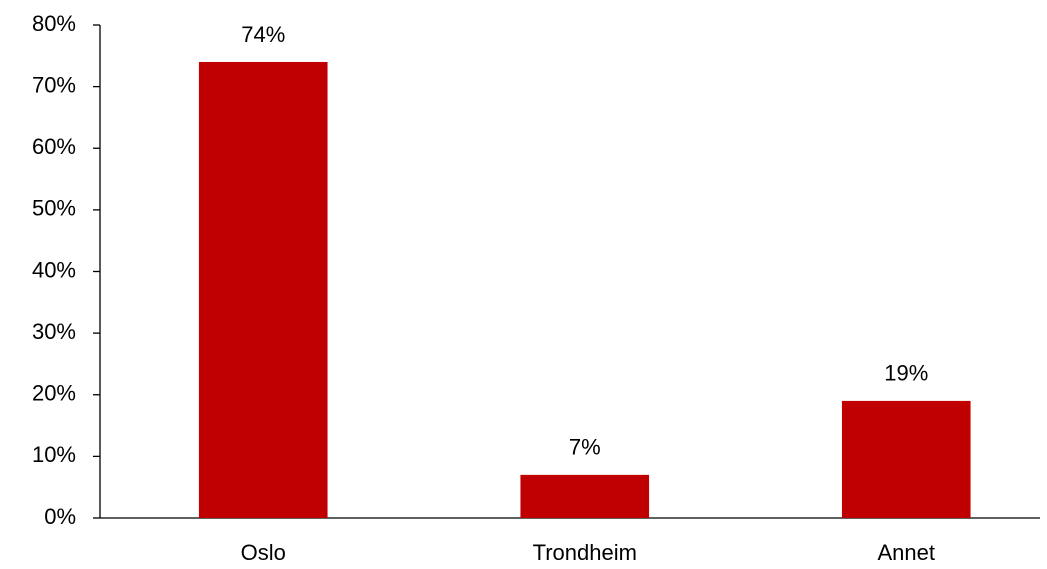 This screenshot has width=1047, height=569. Describe the element at coordinates (54, 146) in the screenshot. I see `y-tick-label: 60%` at that location.